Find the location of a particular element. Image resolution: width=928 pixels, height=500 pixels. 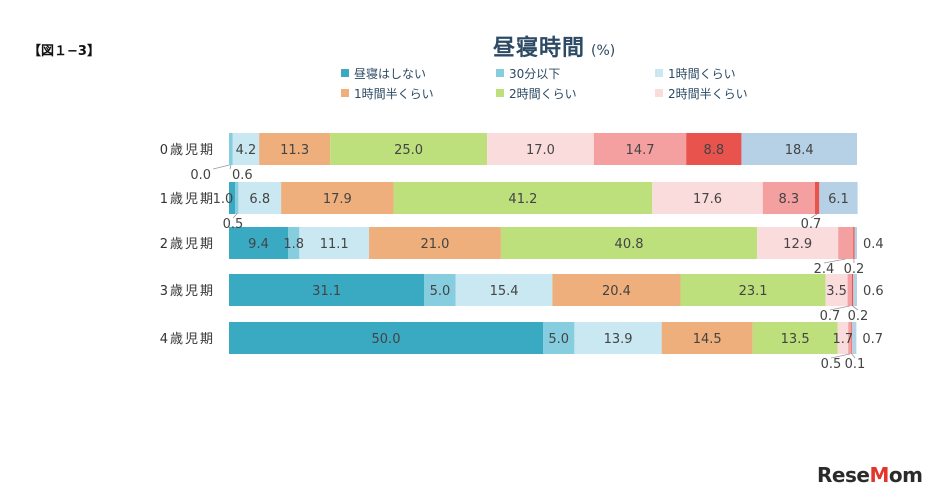

value-label-r2-s2: 11.1 is located at coordinates (334, 244).